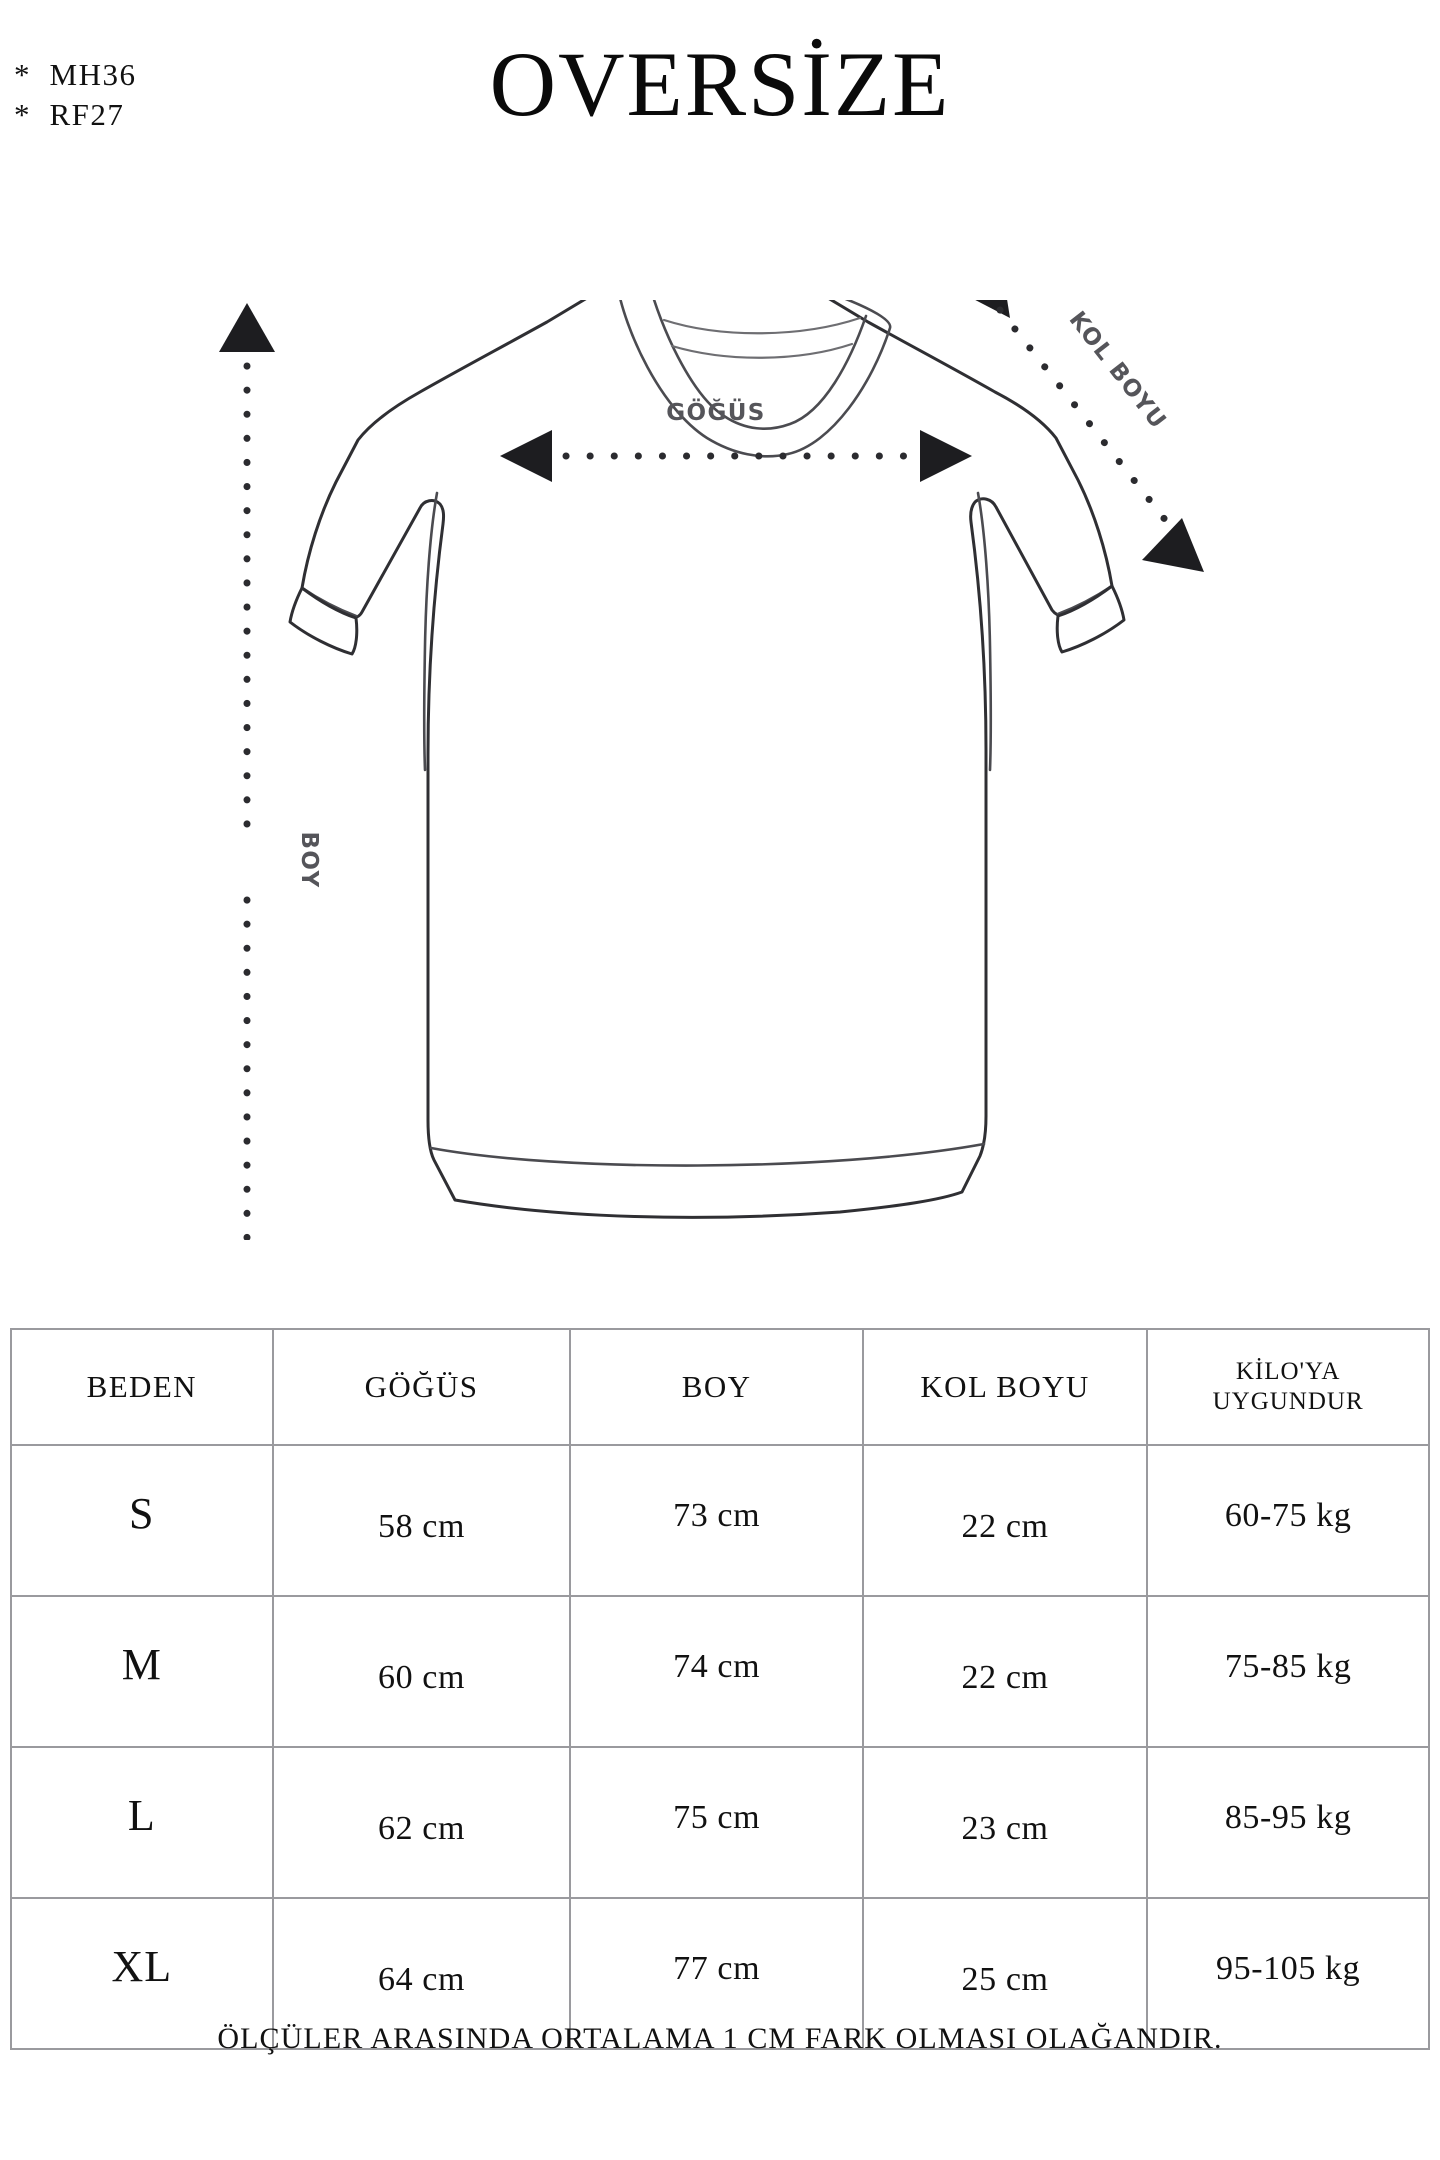  What do you see at coordinates (716, 1671) in the screenshot?
I see `cell-length: 74 cm` at bounding box center [716, 1671].